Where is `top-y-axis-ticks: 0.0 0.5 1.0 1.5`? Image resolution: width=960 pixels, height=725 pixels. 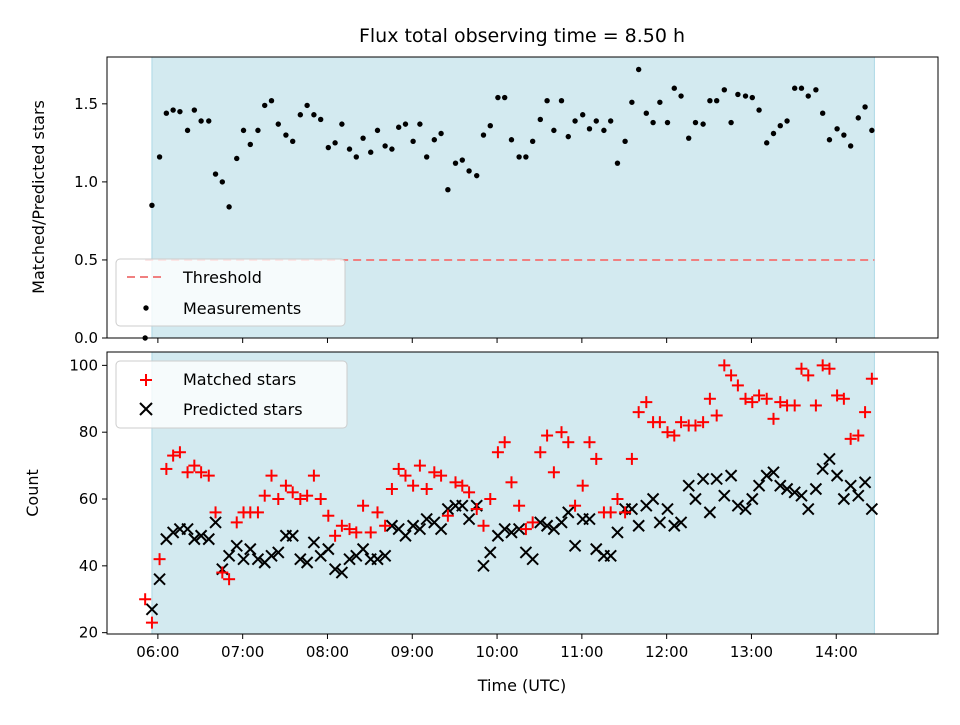
top-y-axis-ticks: 0.0 0.5 1.0 1.5 is located at coordinates (90, 221).